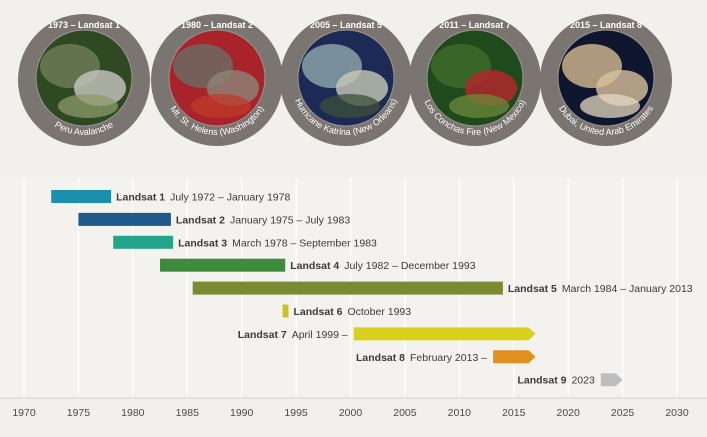 The height and width of the screenshot is (437, 707). What do you see at coordinates (200, 220) in the screenshot?
I see `mission-name: Landsat 2` at bounding box center [200, 220].